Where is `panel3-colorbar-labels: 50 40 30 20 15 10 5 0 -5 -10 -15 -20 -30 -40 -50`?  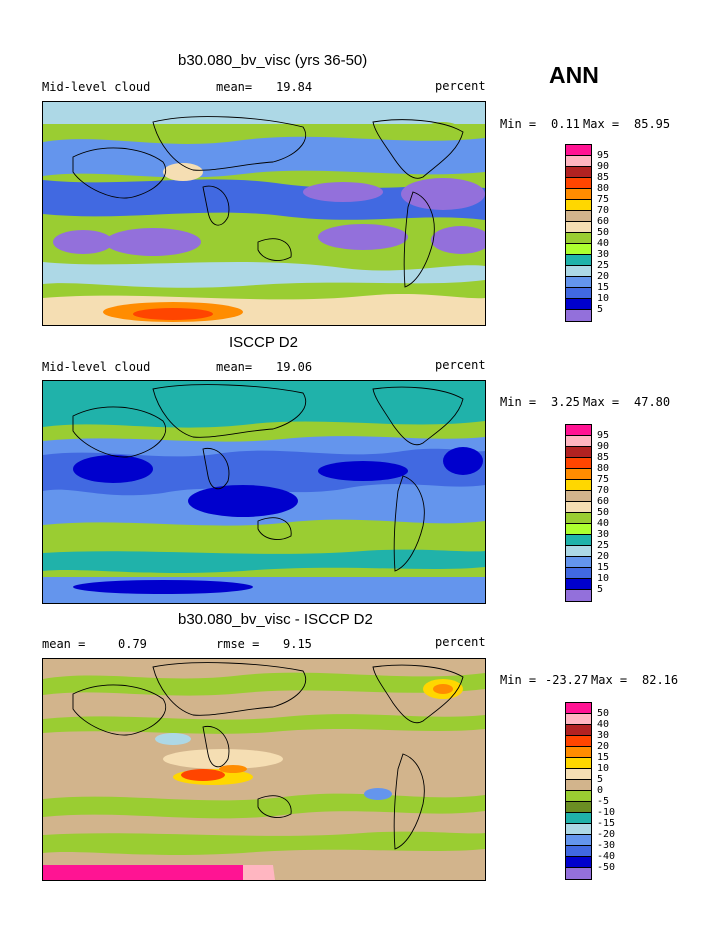
panel3-colorbar-labels: 50 40 30 20 15 10 5 0 -5 -10 -15 -20 -30 -40 -50 is located at coordinates (606, 790).